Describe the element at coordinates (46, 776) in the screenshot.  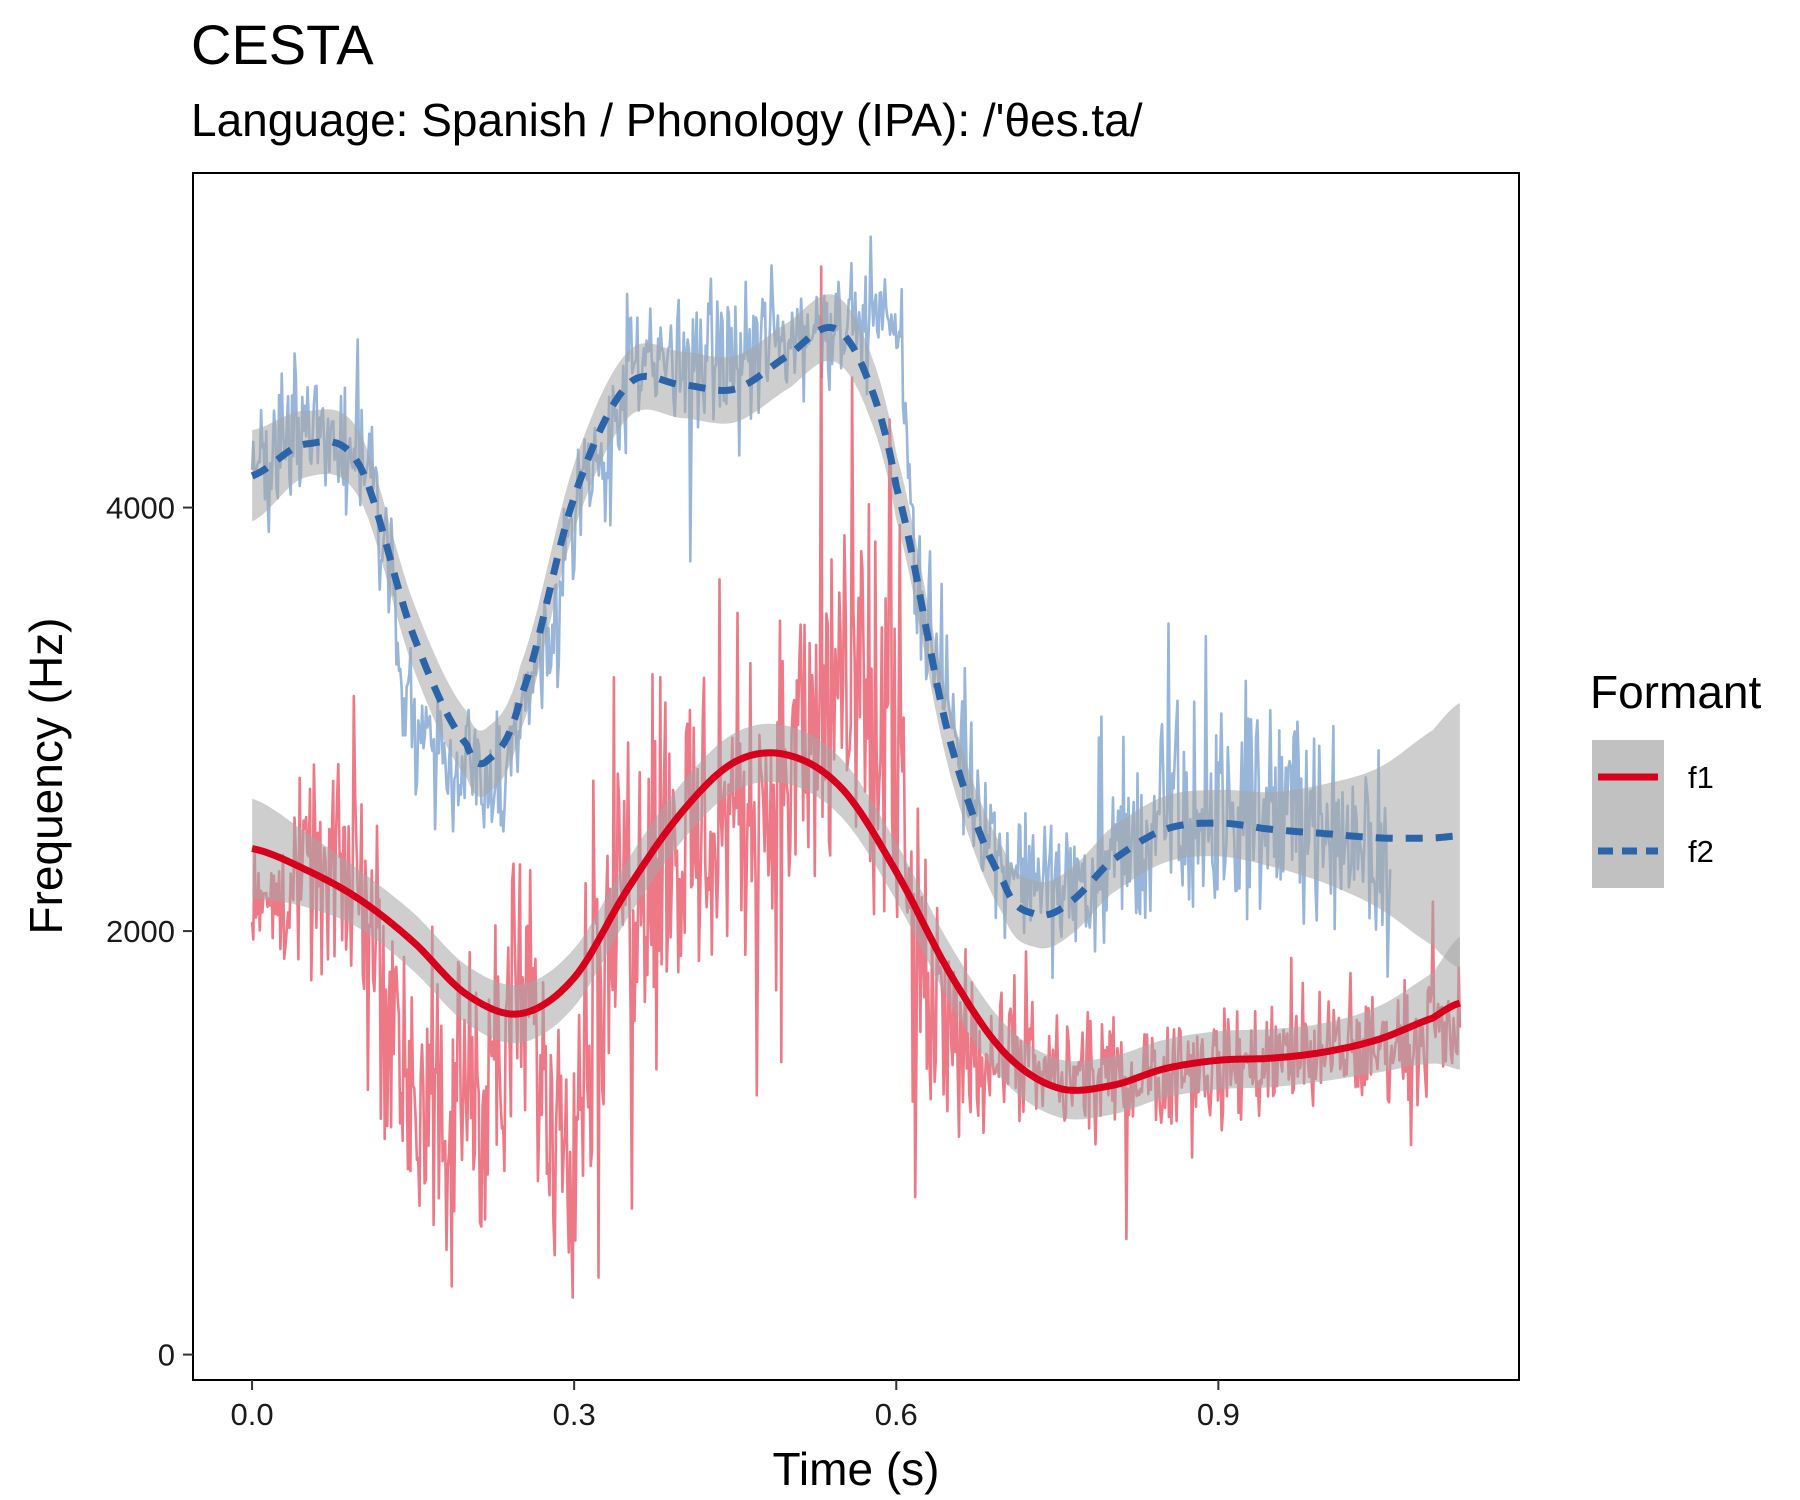
I see `y-axis-title: Frequency (Hz)` at that location.